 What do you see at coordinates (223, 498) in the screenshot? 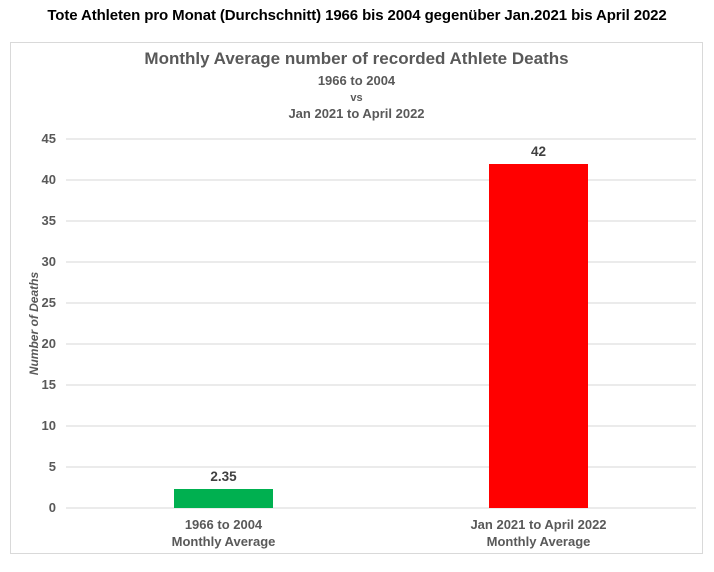
I see `bar-1966-to-2004` at bounding box center [223, 498].